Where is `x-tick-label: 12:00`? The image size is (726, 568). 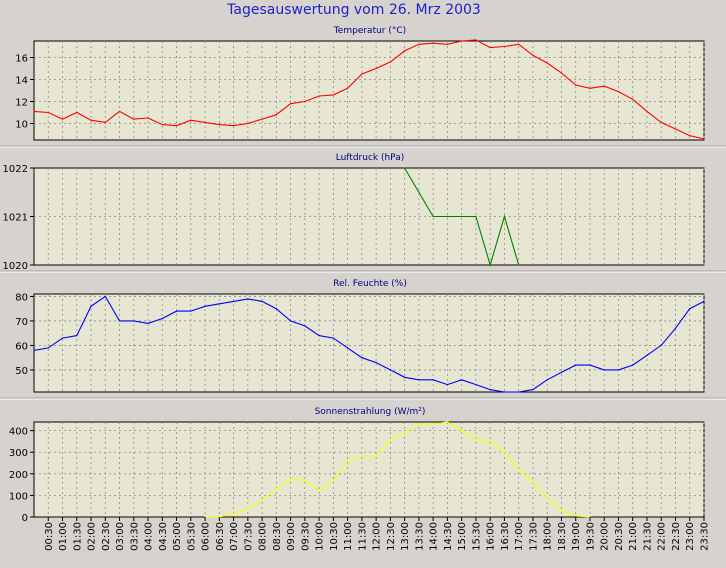 x-tick-label: 12:00 is located at coordinates (377, 536).